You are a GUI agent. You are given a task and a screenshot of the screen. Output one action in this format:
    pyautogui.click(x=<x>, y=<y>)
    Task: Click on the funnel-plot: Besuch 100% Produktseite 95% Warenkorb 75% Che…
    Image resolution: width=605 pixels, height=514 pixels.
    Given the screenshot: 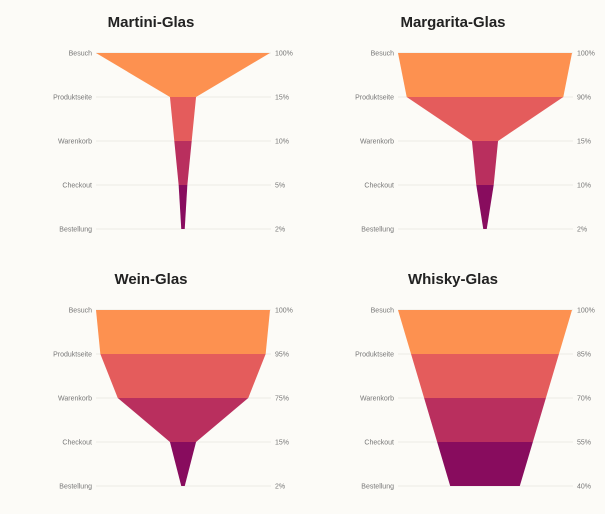 What is the action you would take?
    pyautogui.click(x=173, y=399)
    